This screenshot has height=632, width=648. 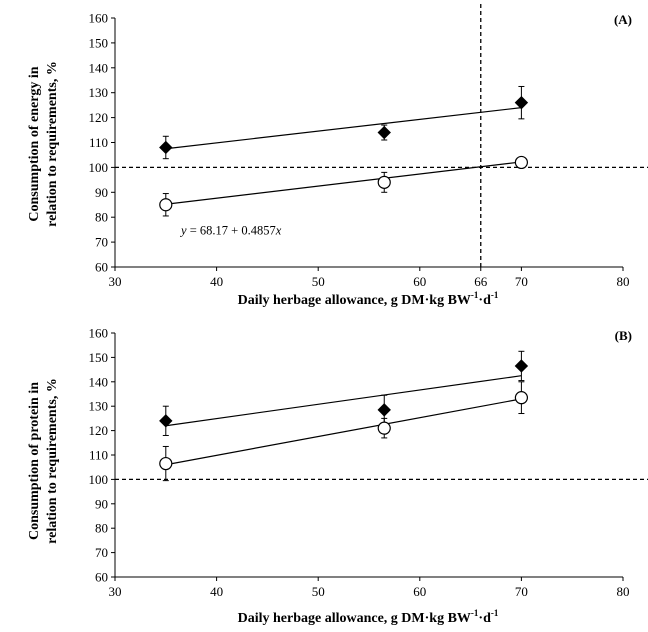 What do you see at coordinates (99, 117) in the screenshot?
I see `panel-a-ytick-label: 120` at bounding box center [99, 117].